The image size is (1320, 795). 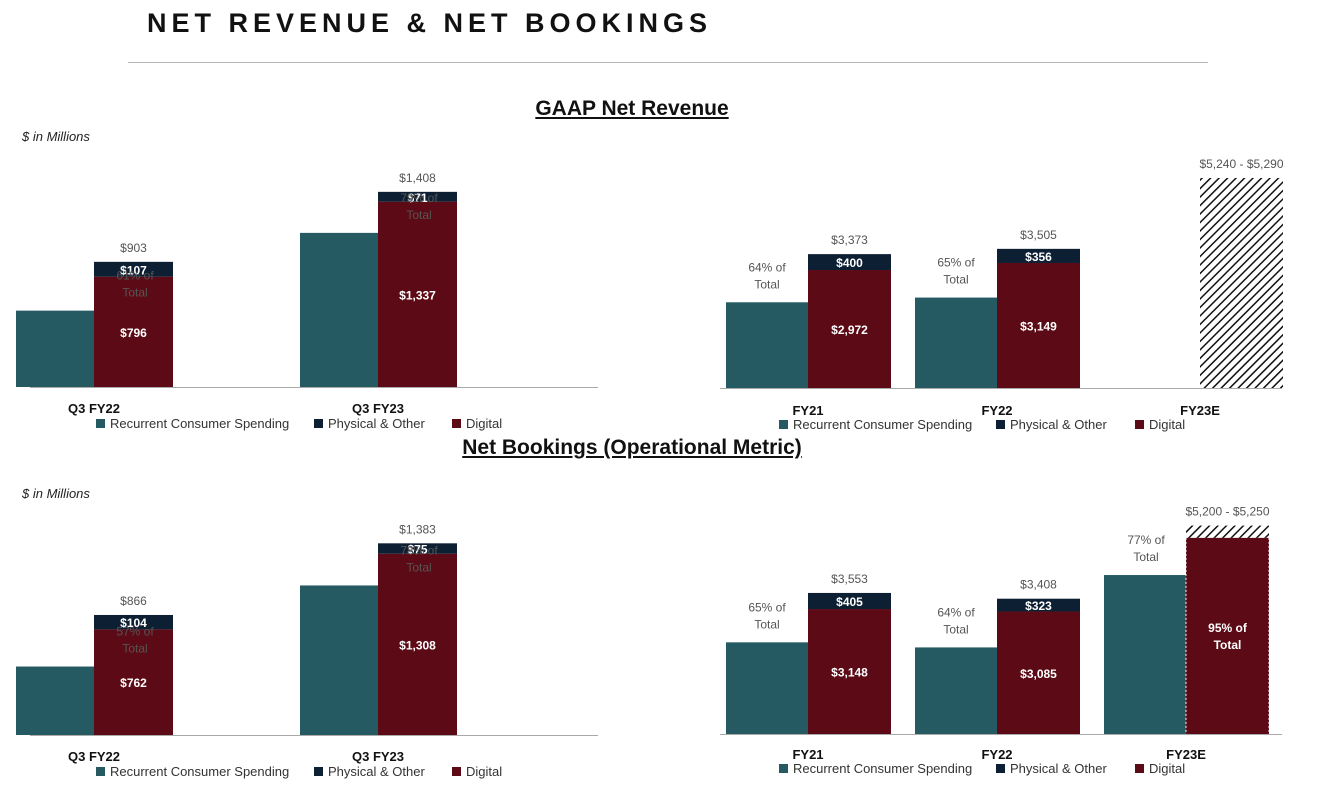 I want to click on section-title-revenue: GAAP Net Revenue, so click(x=632, y=108).